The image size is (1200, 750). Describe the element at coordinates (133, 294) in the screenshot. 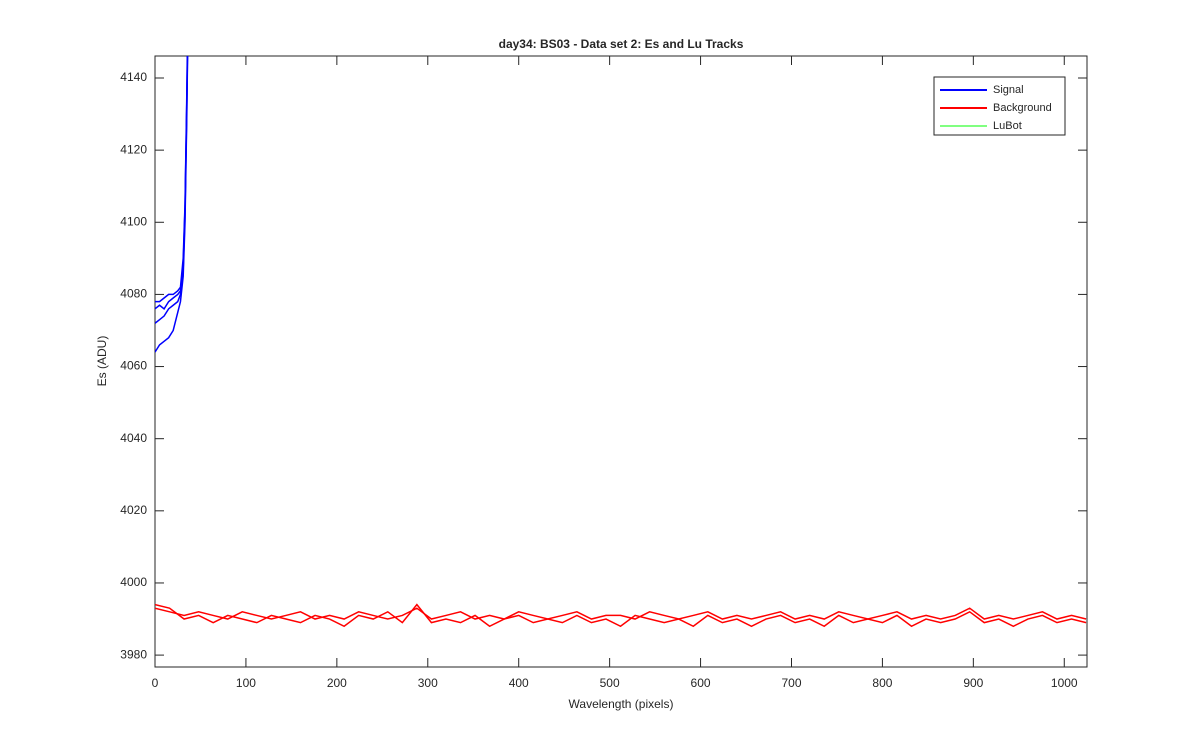

I see `y-tick-label: 4080` at that location.